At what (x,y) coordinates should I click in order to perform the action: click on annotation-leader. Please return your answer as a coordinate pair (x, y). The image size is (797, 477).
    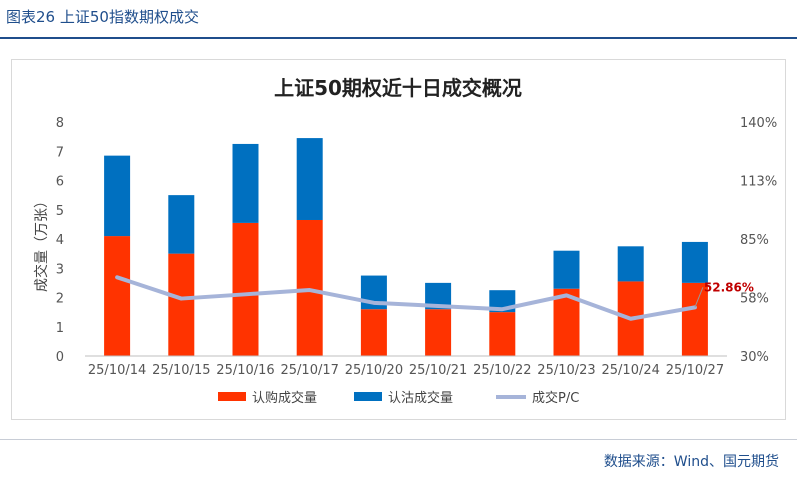
    Looking at the image, I should click on (699, 297).